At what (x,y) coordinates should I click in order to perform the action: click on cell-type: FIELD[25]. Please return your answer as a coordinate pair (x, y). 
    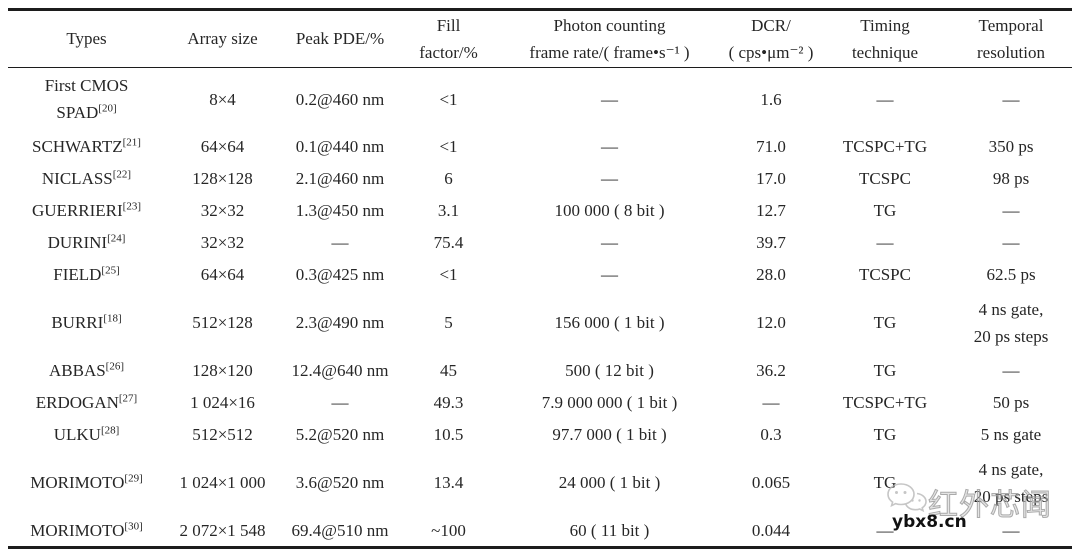
    Looking at the image, I should click on (86, 276).